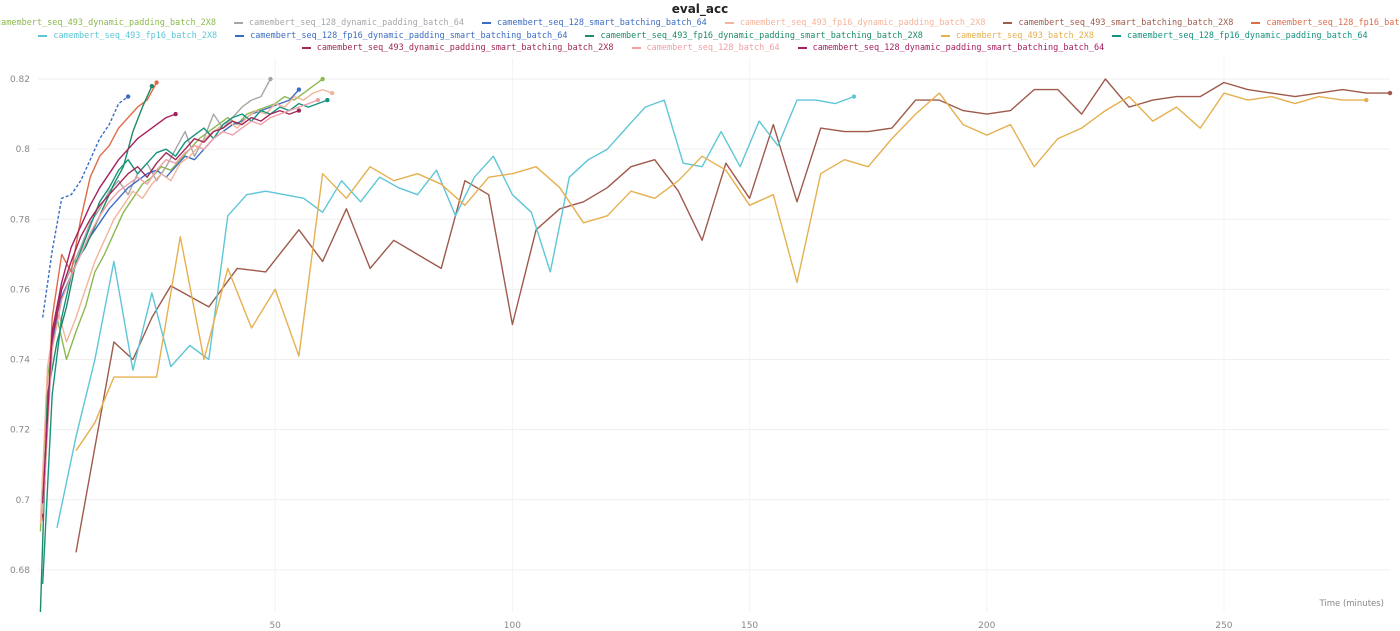 This screenshot has height=631, width=1400. I want to click on legend-item: camembert_seq_128_batch_64, so click(705, 48).